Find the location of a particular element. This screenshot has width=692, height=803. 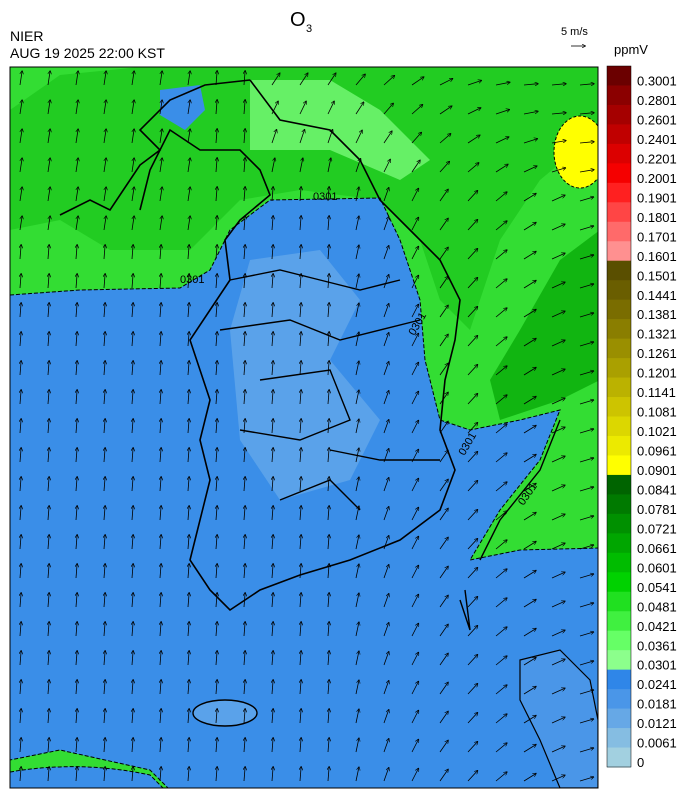

colorbar-label: 0.1501 is located at coordinates (657, 275).